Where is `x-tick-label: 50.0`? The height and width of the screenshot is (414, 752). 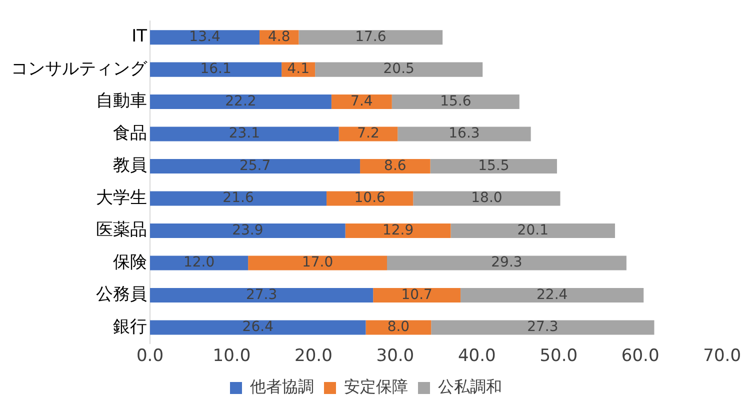 x-tick-label: 50.0 is located at coordinates (559, 356).